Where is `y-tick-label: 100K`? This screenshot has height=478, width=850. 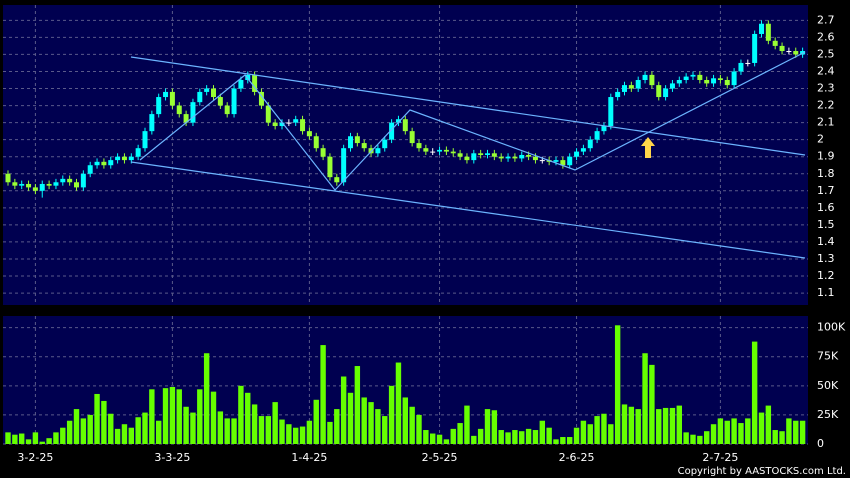
y-tick-label: 100K is located at coordinates (831, 327).